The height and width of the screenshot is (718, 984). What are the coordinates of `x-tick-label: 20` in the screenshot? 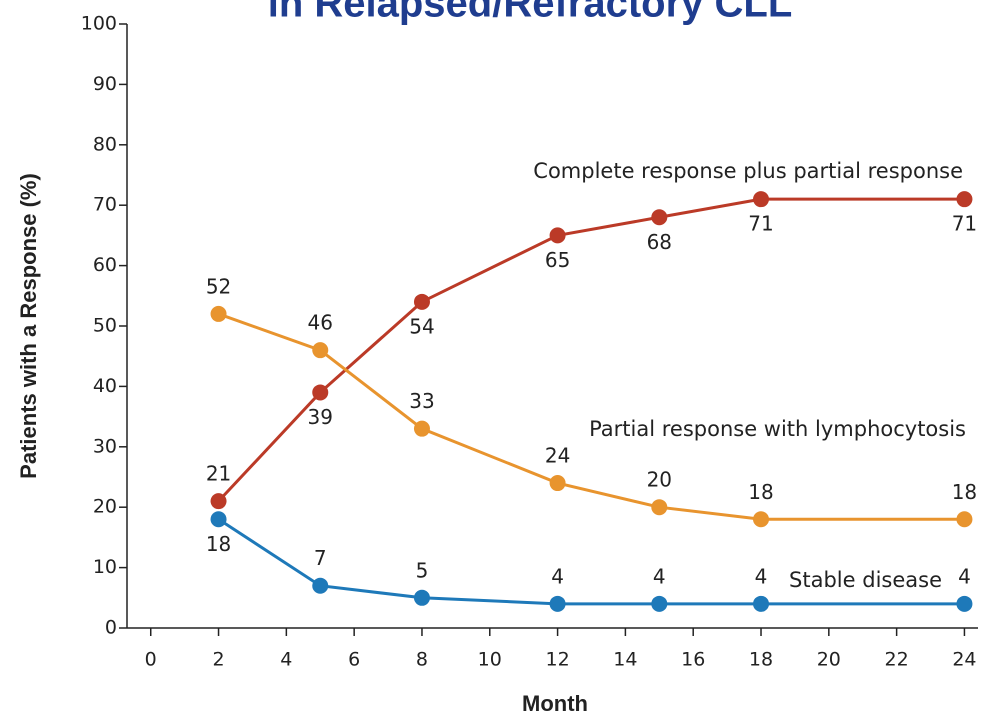 It's located at (829, 660).